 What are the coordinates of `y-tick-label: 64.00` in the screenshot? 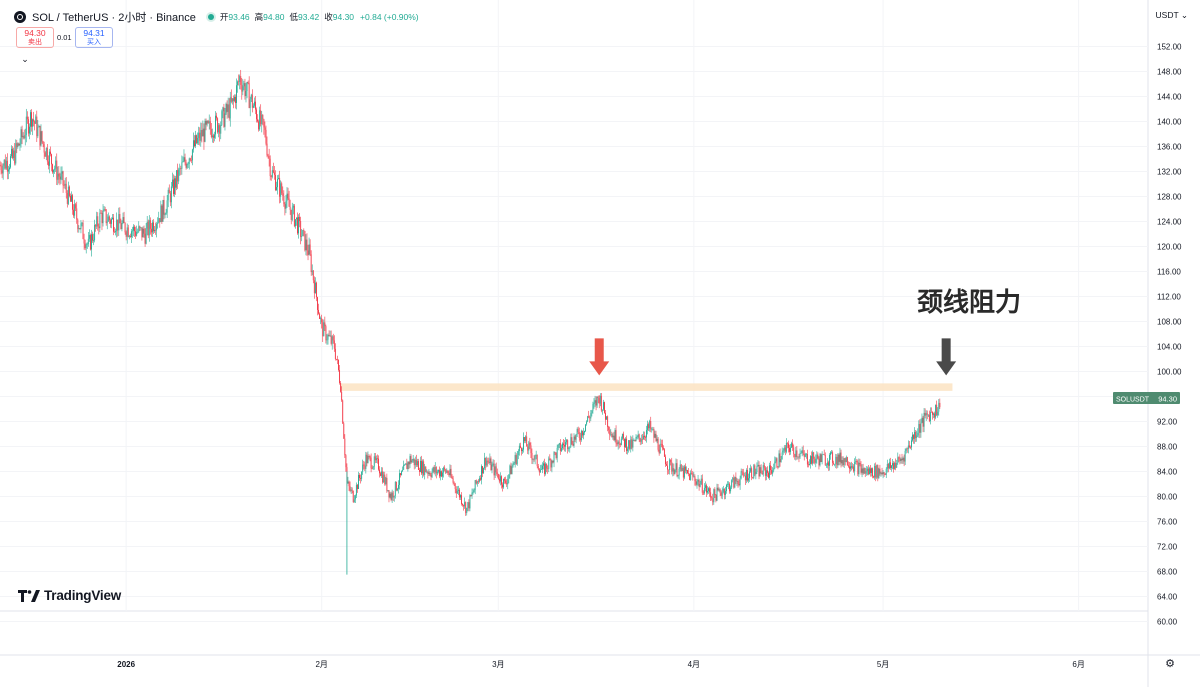 It's located at (1167, 597).